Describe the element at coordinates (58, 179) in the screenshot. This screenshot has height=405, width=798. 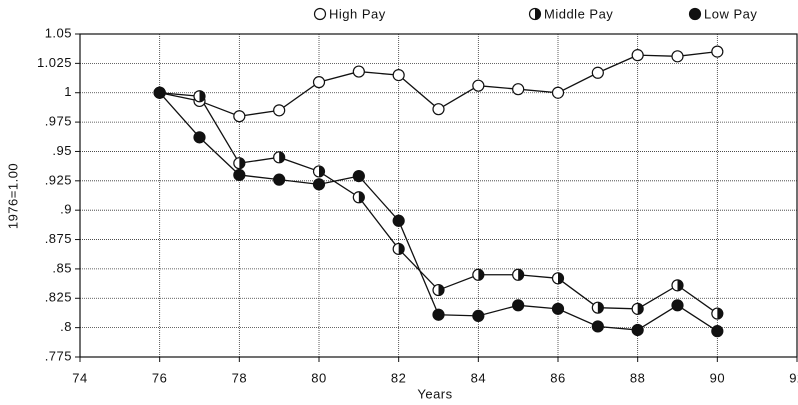
I see `y-tick-label: .925` at that location.